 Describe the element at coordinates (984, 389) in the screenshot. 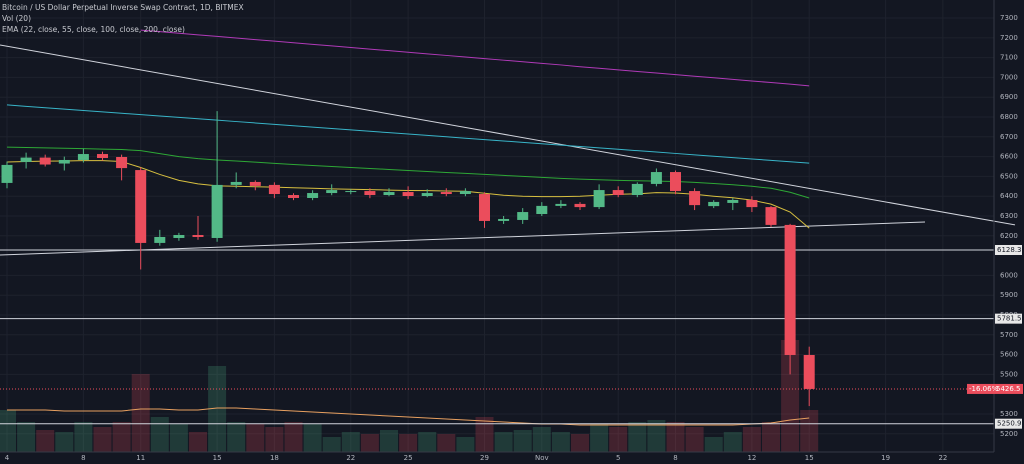

I see `last-price-change: -16.06%` at that location.